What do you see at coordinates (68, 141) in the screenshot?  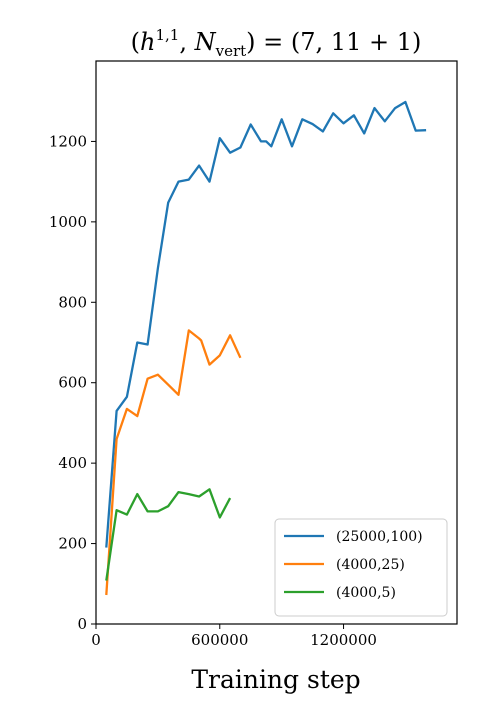 I see `y-tick-label: 1200` at bounding box center [68, 141].